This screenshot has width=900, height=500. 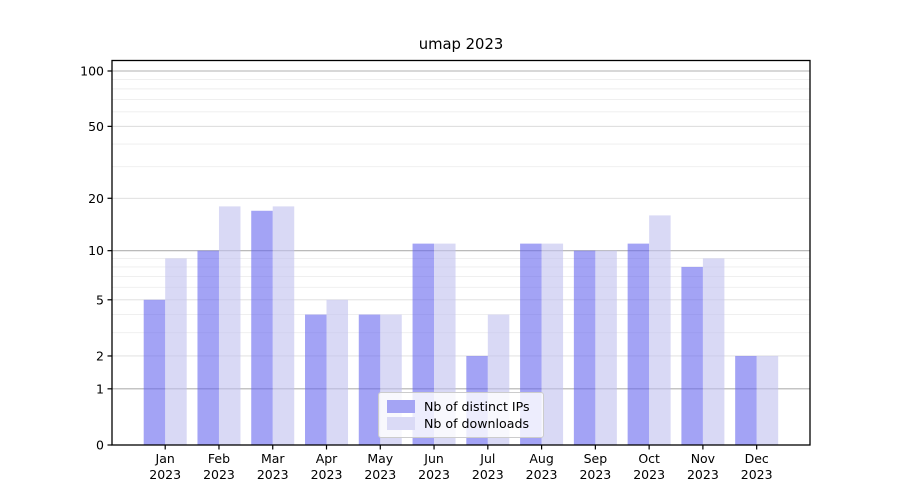 What do you see at coordinates (703, 458) in the screenshot?
I see `x-tick-label-month: Nov` at bounding box center [703, 458].